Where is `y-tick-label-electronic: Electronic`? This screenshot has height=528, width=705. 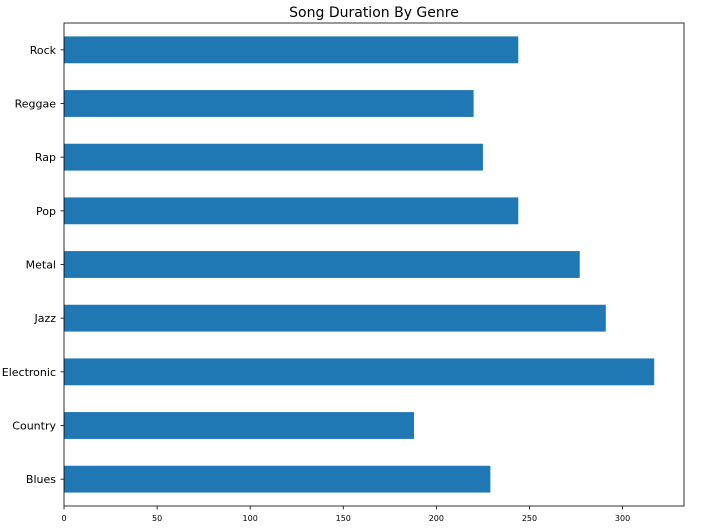 y-tick-label-electronic: Electronic is located at coordinates (29, 372).